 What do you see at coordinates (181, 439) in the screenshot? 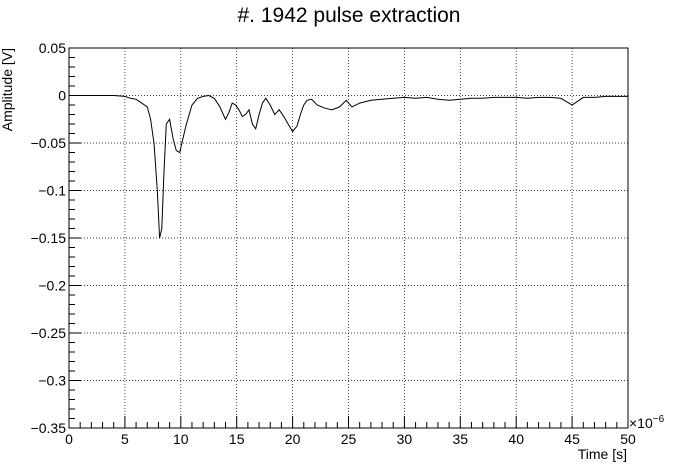
I see `x-tick-label: 10` at bounding box center [181, 439].